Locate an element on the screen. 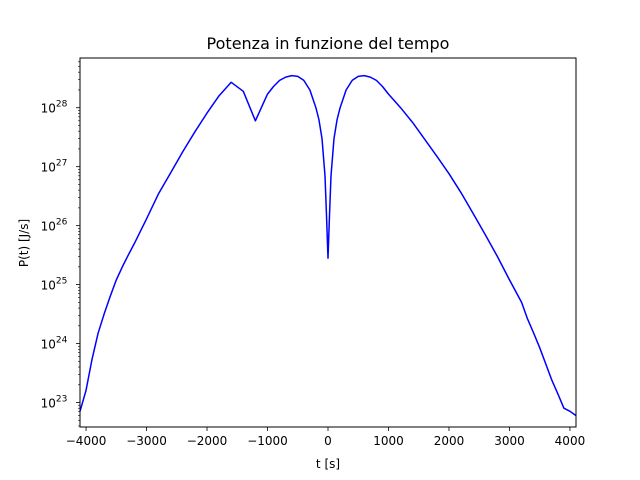 This screenshot has width=640, height=480. y-tick-label: 1026 is located at coordinates (54, 226).